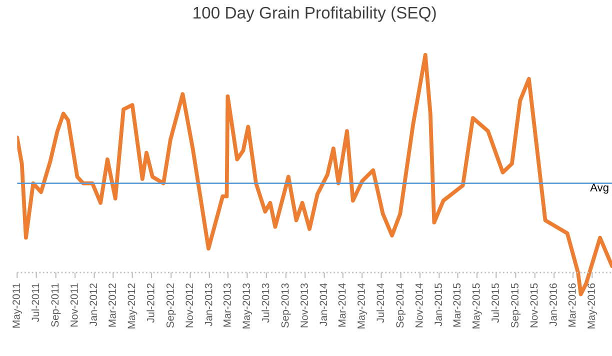  I want to click on x-tick-label: Mar-2013, so click(227, 305).